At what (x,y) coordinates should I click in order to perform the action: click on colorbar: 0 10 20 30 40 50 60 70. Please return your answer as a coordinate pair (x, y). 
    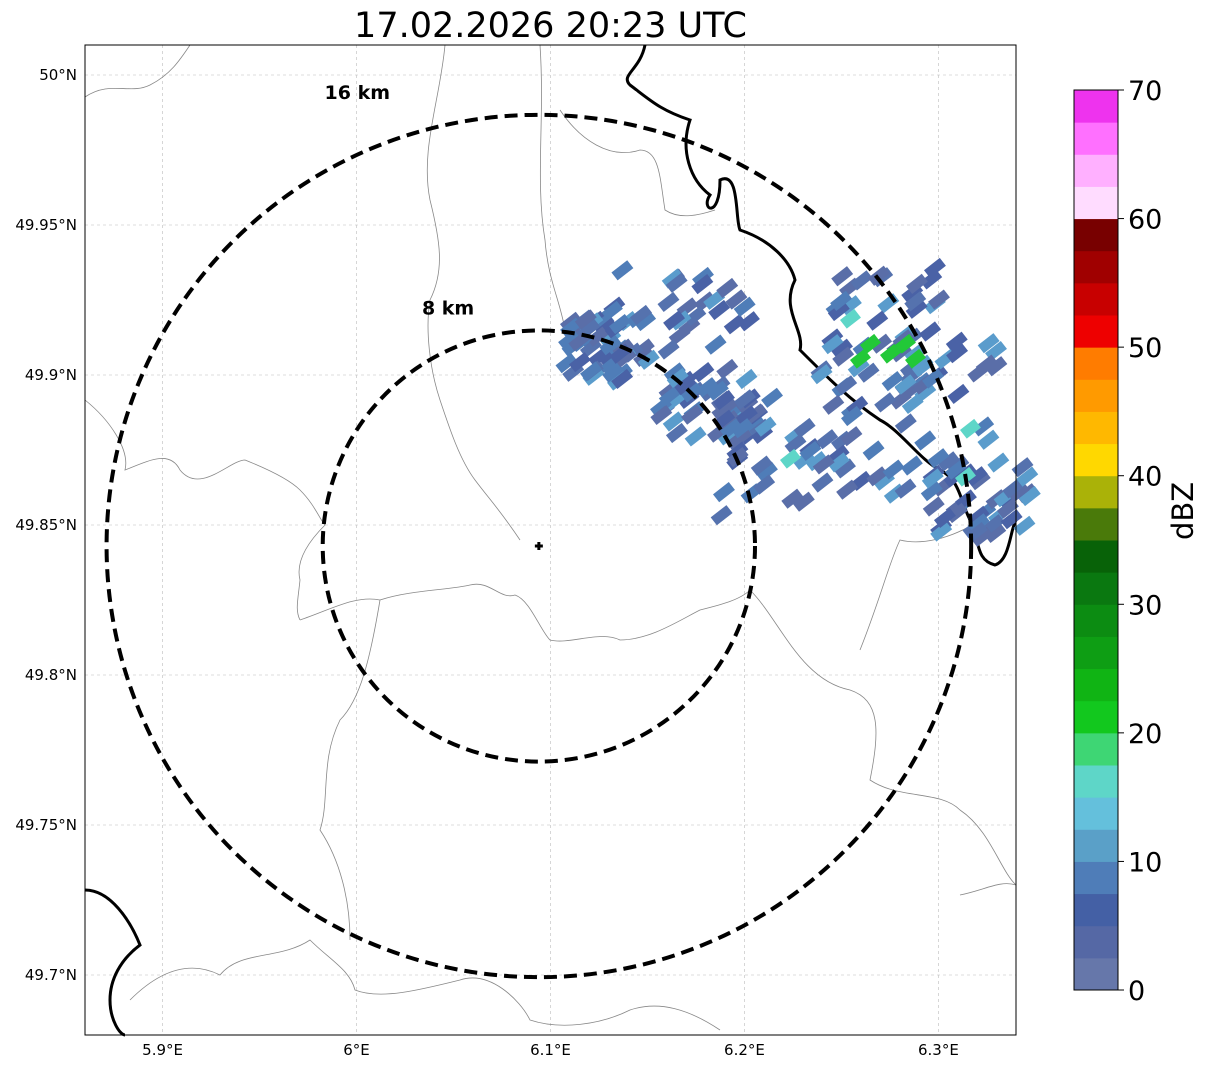
    Looking at the image, I should click on (1117, 541).